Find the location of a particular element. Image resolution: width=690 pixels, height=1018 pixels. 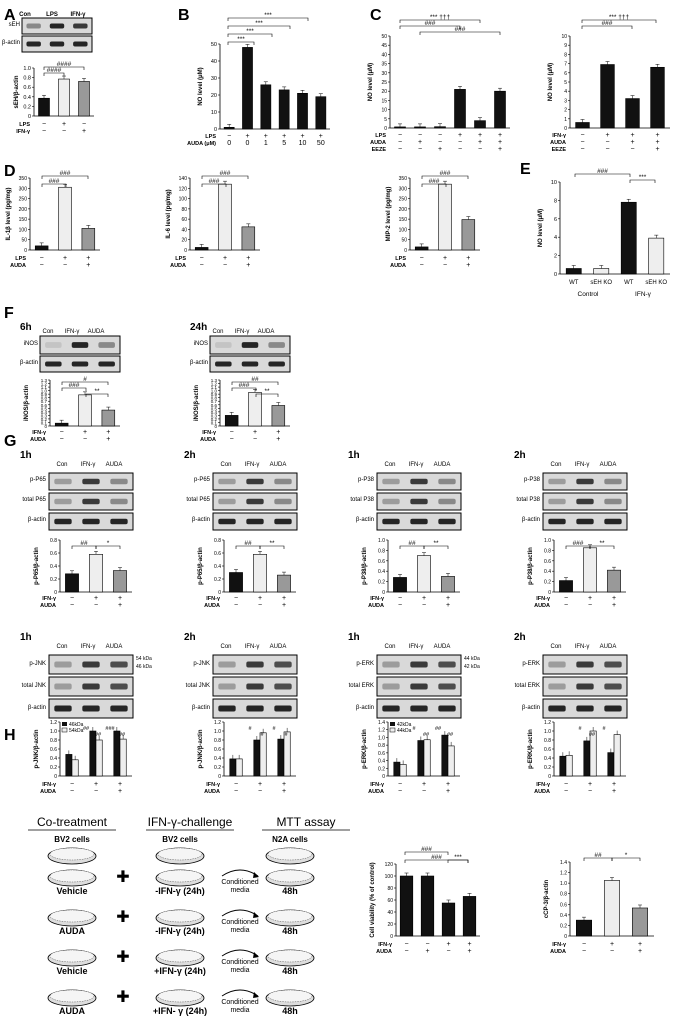

row-sign: 0 is located at coordinates (248, 143).